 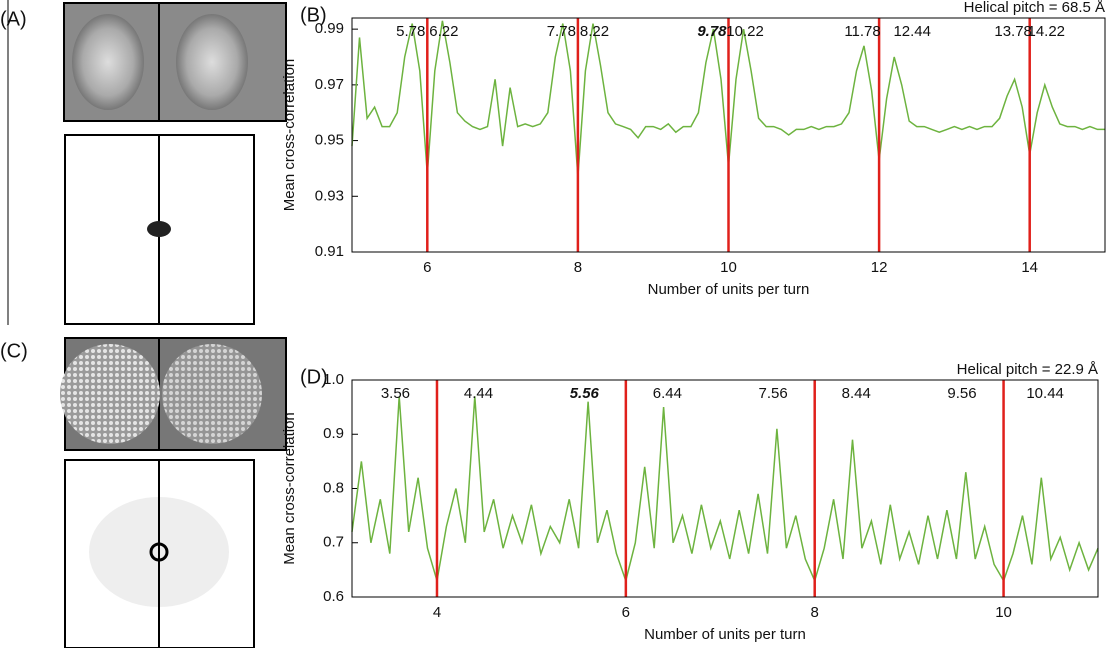 What do you see at coordinates (478, 393) in the screenshot?
I see `peak-label: 4.44` at bounding box center [478, 393].